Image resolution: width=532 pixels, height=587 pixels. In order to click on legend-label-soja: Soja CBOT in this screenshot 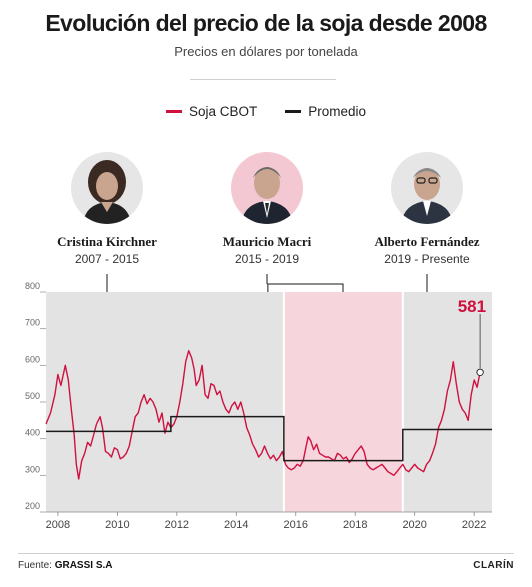, I will do `click(223, 111)`.